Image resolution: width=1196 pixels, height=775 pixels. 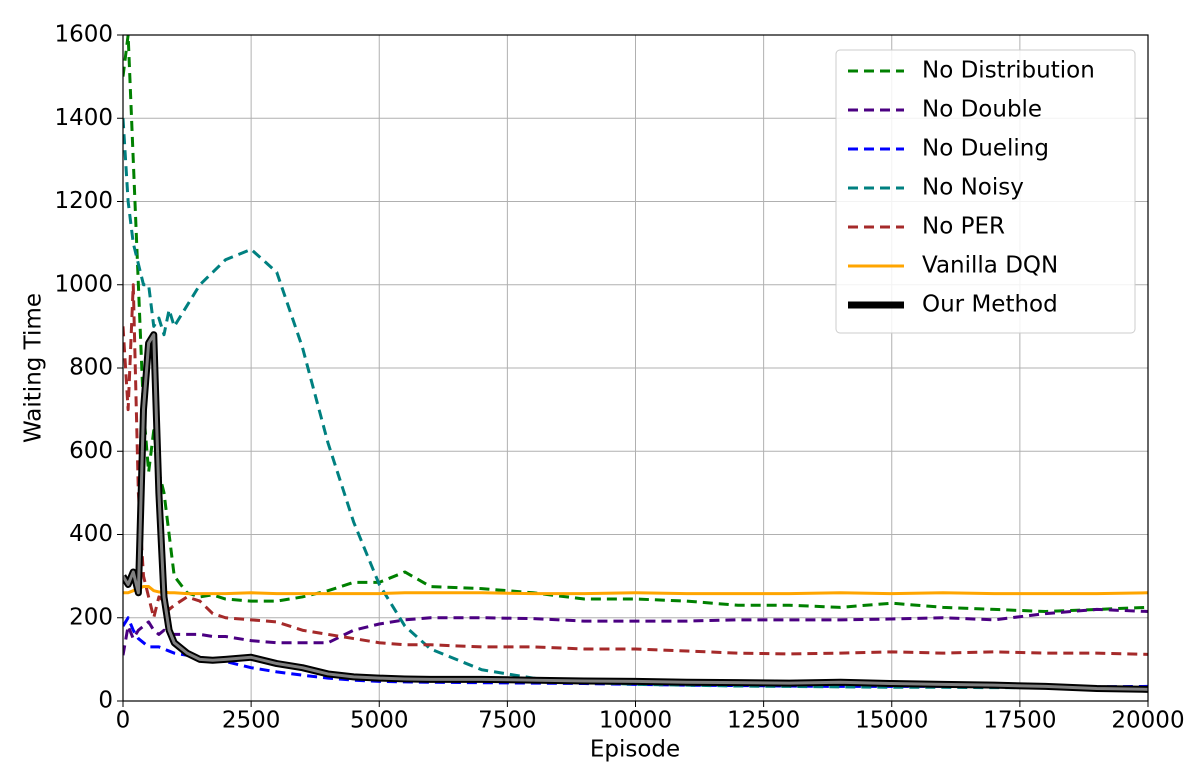 I want to click on legend-label: No Distribution, so click(x=1008, y=71).